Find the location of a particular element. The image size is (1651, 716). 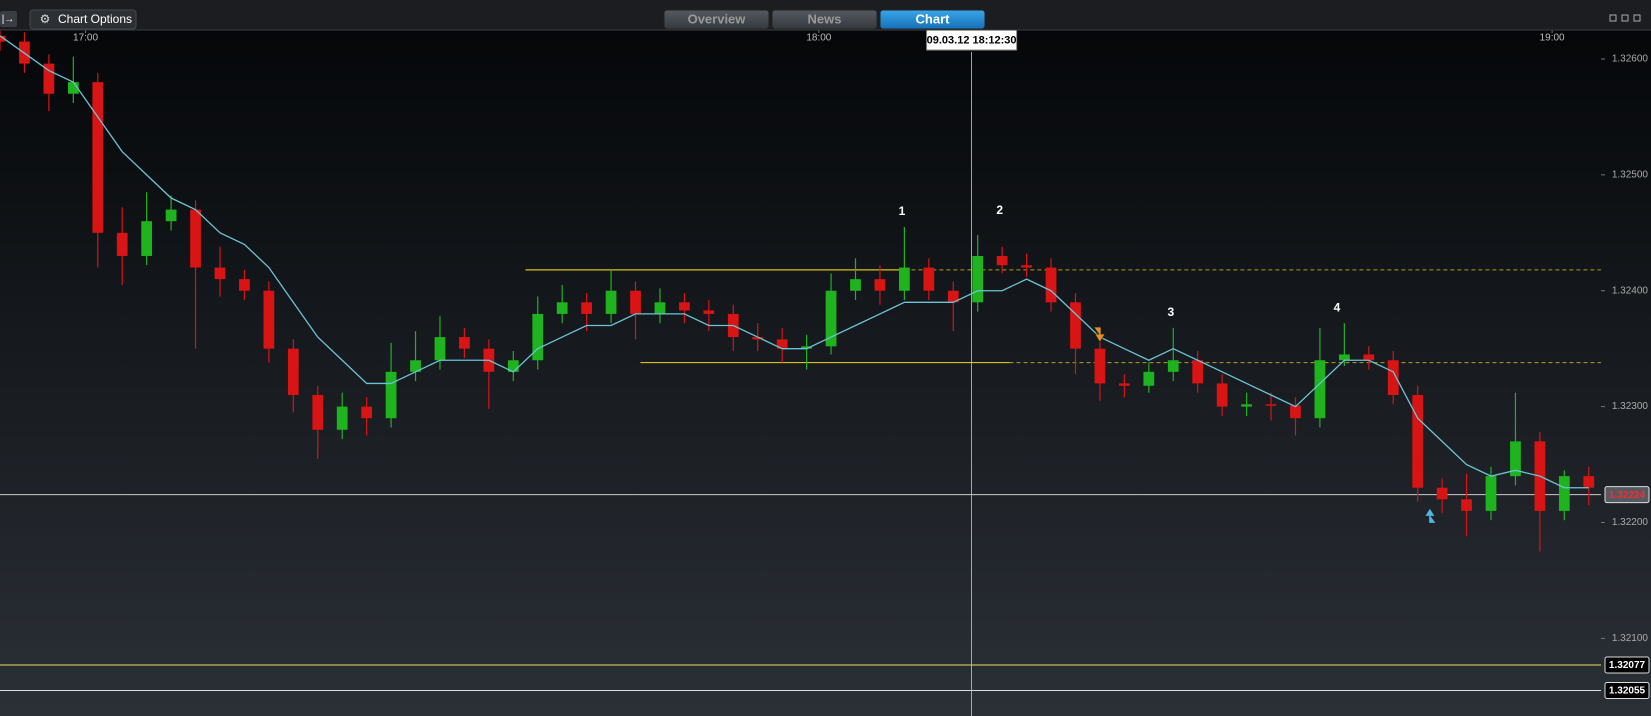

y-tick-label: 1.32500 is located at coordinates (1630, 174).